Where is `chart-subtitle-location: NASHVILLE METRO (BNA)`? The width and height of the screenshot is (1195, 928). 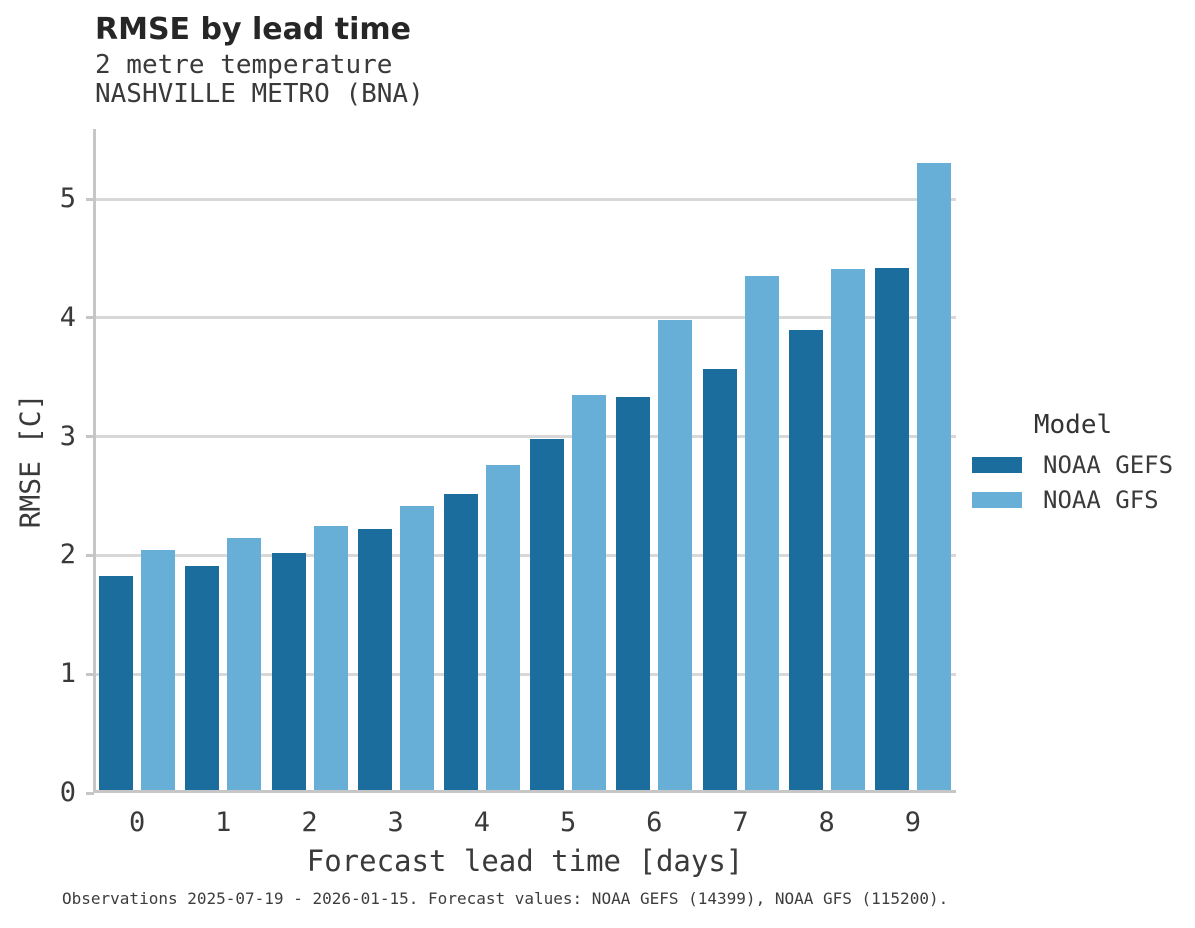
chart-subtitle-location: NASHVILLE METRO (BNA) is located at coordinates (259, 94).